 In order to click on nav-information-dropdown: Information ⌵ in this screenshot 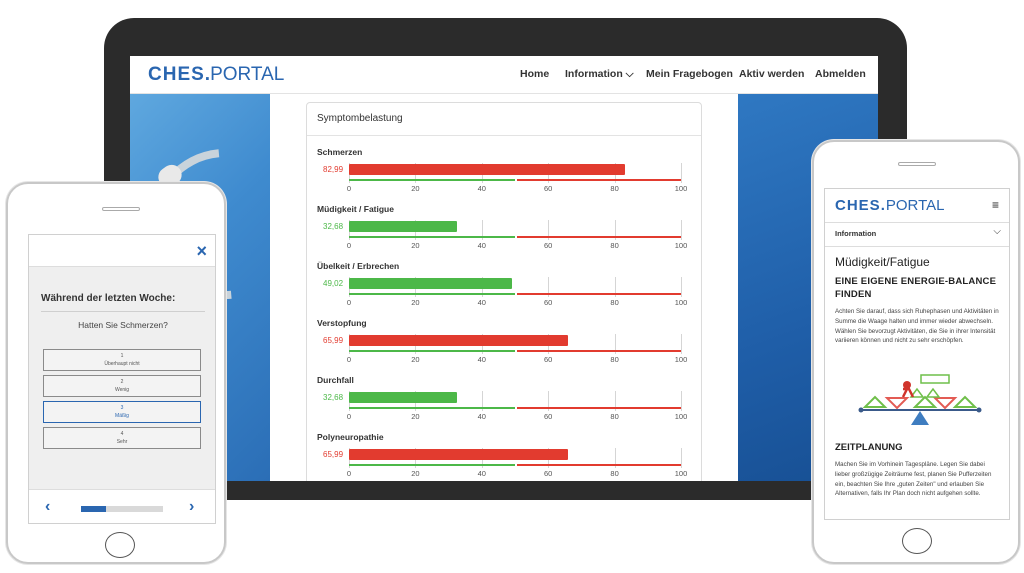, I will do `click(599, 74)`.